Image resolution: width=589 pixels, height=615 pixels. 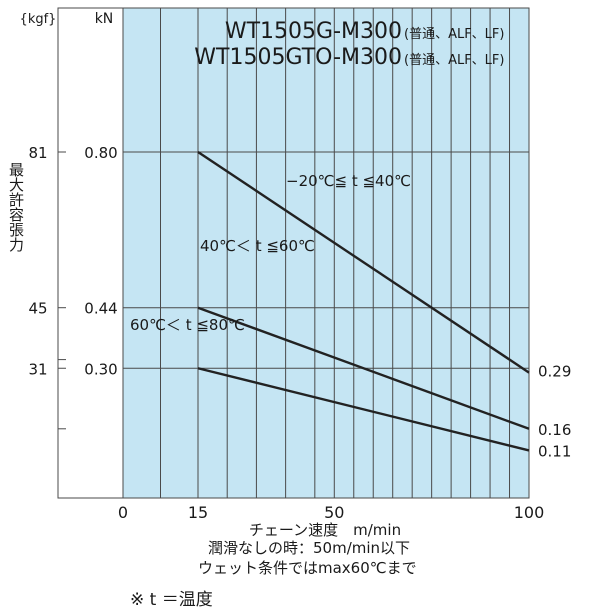 I want to click on x-tick-label: 100, so click(x=529, y=512).